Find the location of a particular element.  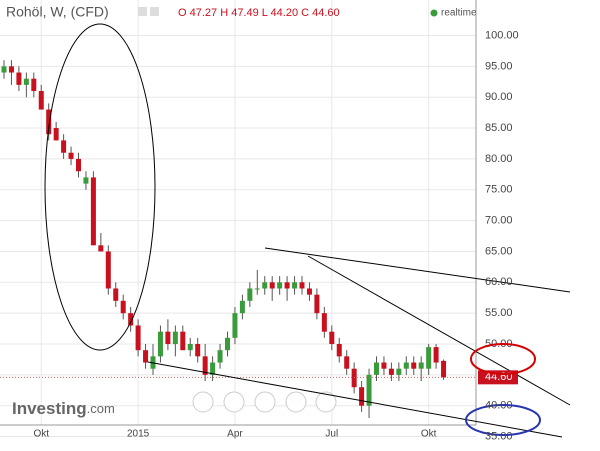

instrument-title: Rohöl, W, (CFD) is located at coordinates (57, 12).